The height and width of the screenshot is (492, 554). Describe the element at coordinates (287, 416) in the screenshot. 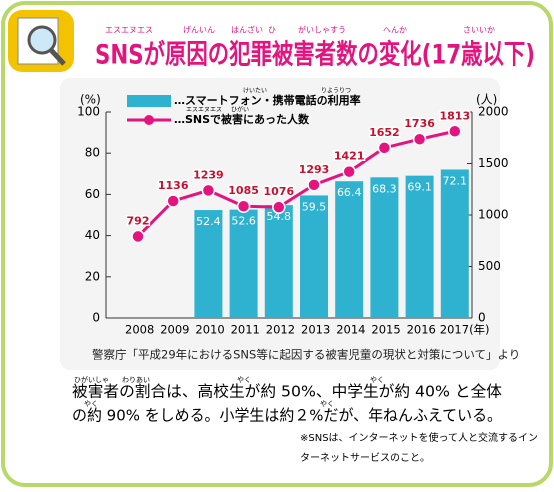

I see `body-text: の約 90% をしめる。小学生は約２%だが、年ねんふえている。` at that location.